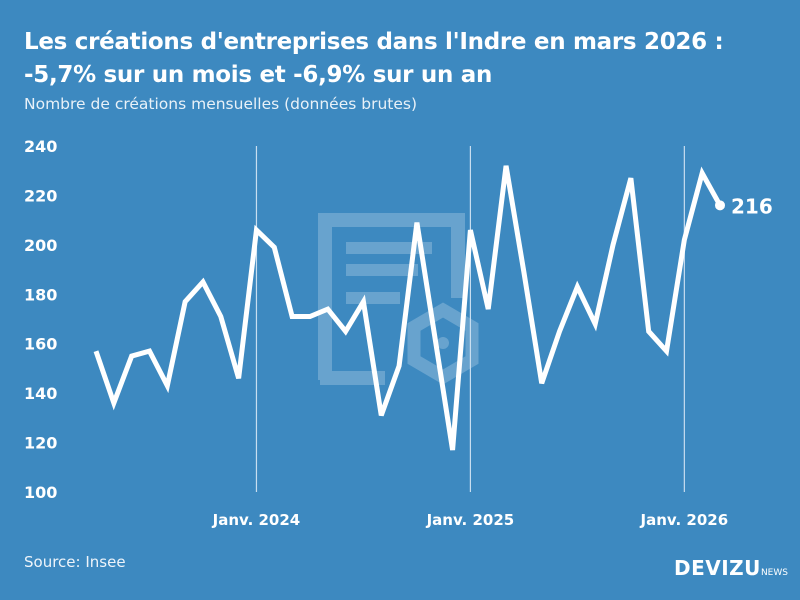 The width and height of the screenshot is (800, 600). What do you see at coordinates (40, 245) in the screenshot?
I see `y-tick-label: 200` at bounding box center [40, 245].